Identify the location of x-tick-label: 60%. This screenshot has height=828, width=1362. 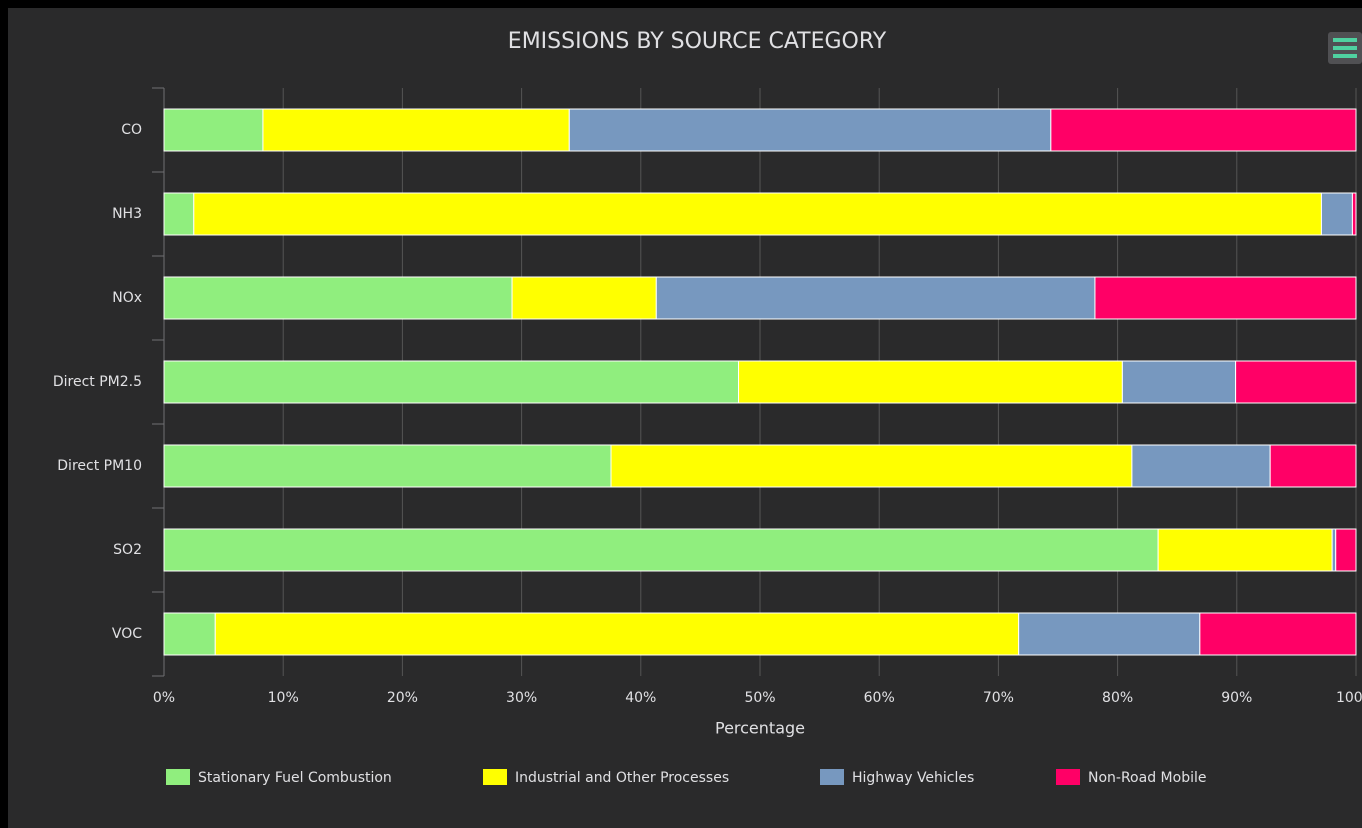
(879, 698).